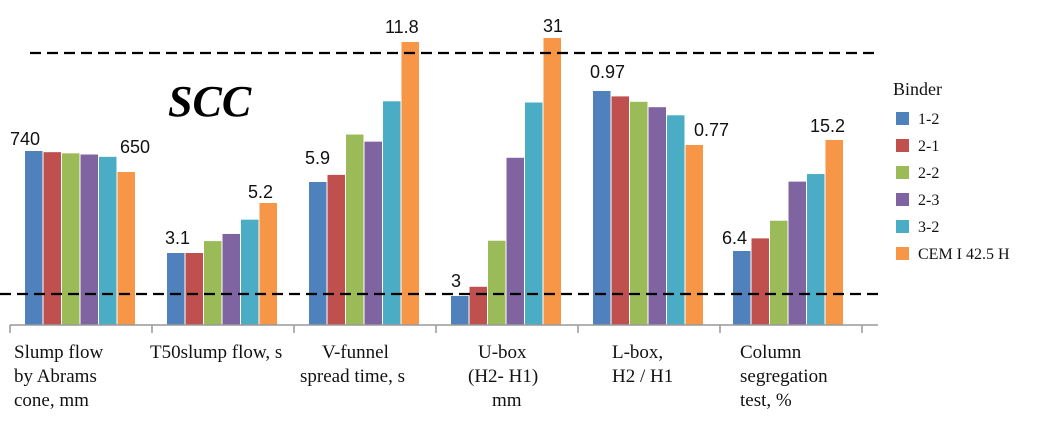  What do you see at coordinates (964, 254) in the screenshot?
I see `legend-label: CEM I 42.5 H` at bounding box center [964, 254].